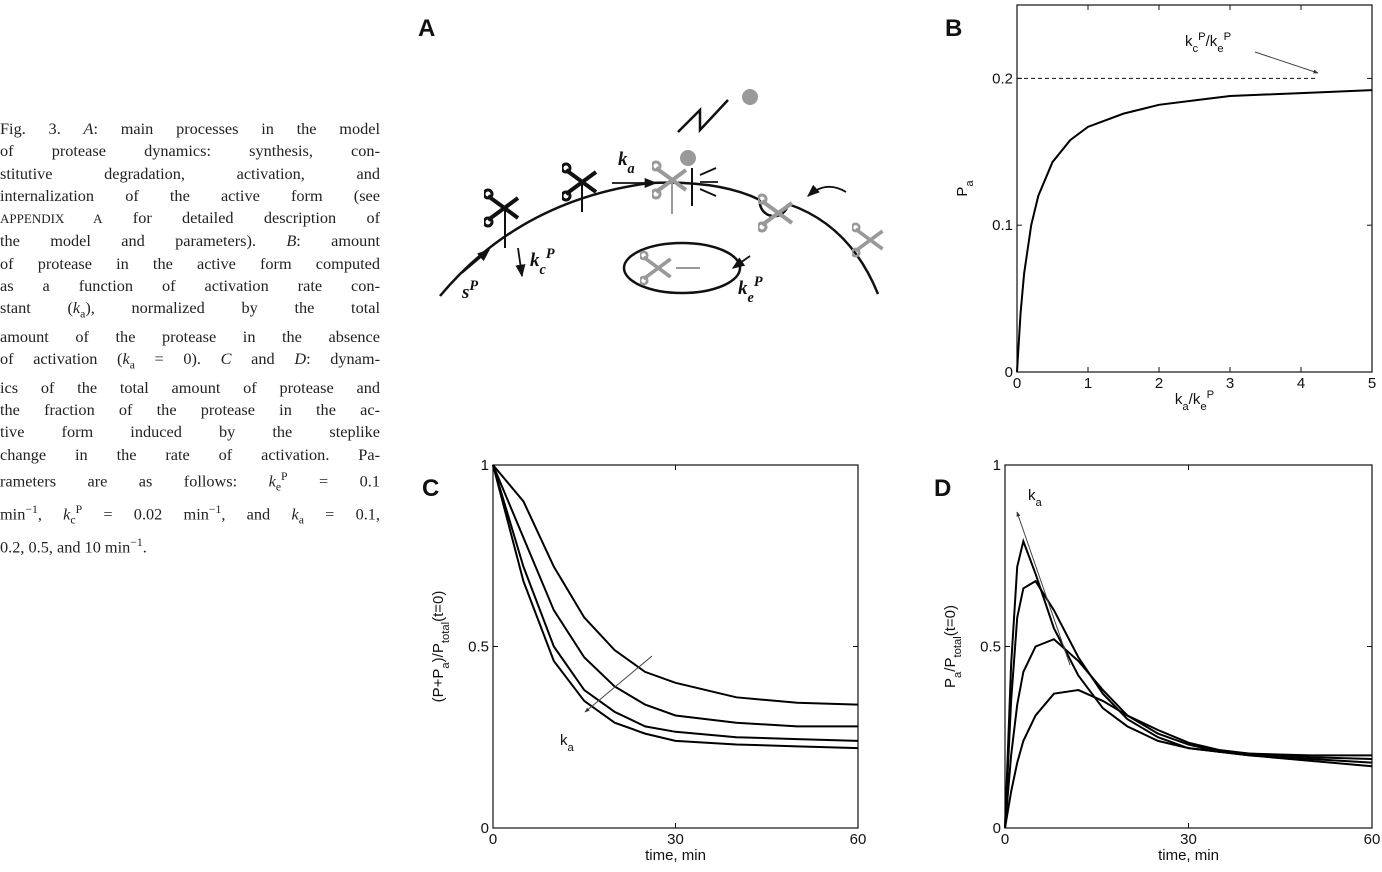 Image resolution: width=1382 pixels, height=872 pixels. I want to click on fragment-head, so click(688, 158).